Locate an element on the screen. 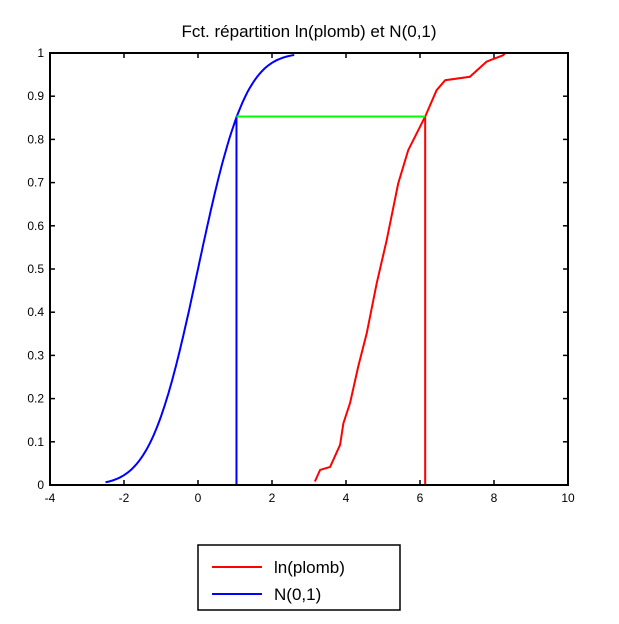  x-tick-label: 4 is located at coordinates (346, 498).